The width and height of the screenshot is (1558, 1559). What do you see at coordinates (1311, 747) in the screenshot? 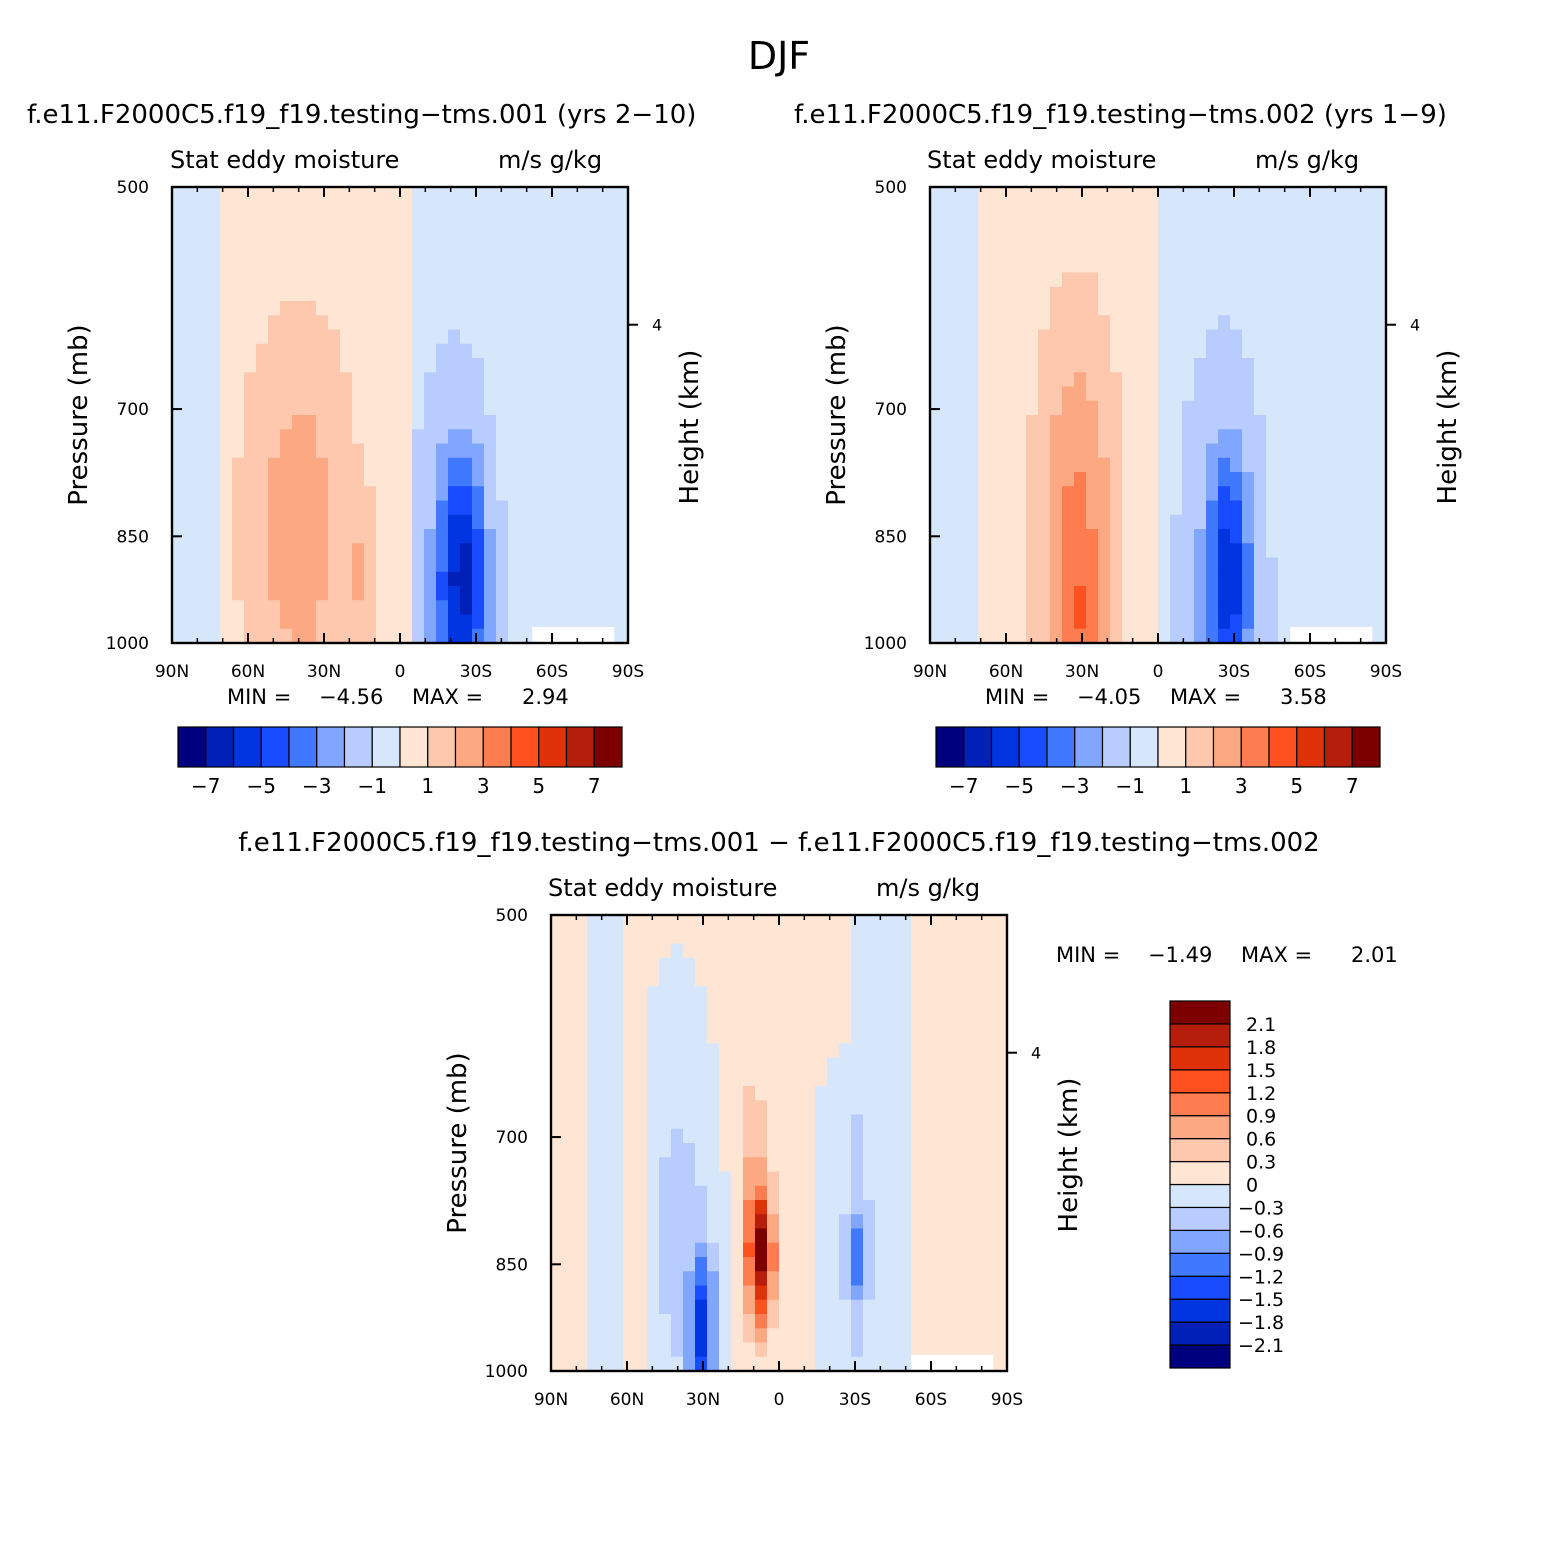
I see `panel-2-colorbar-box` at bounding box center [1311, 747].